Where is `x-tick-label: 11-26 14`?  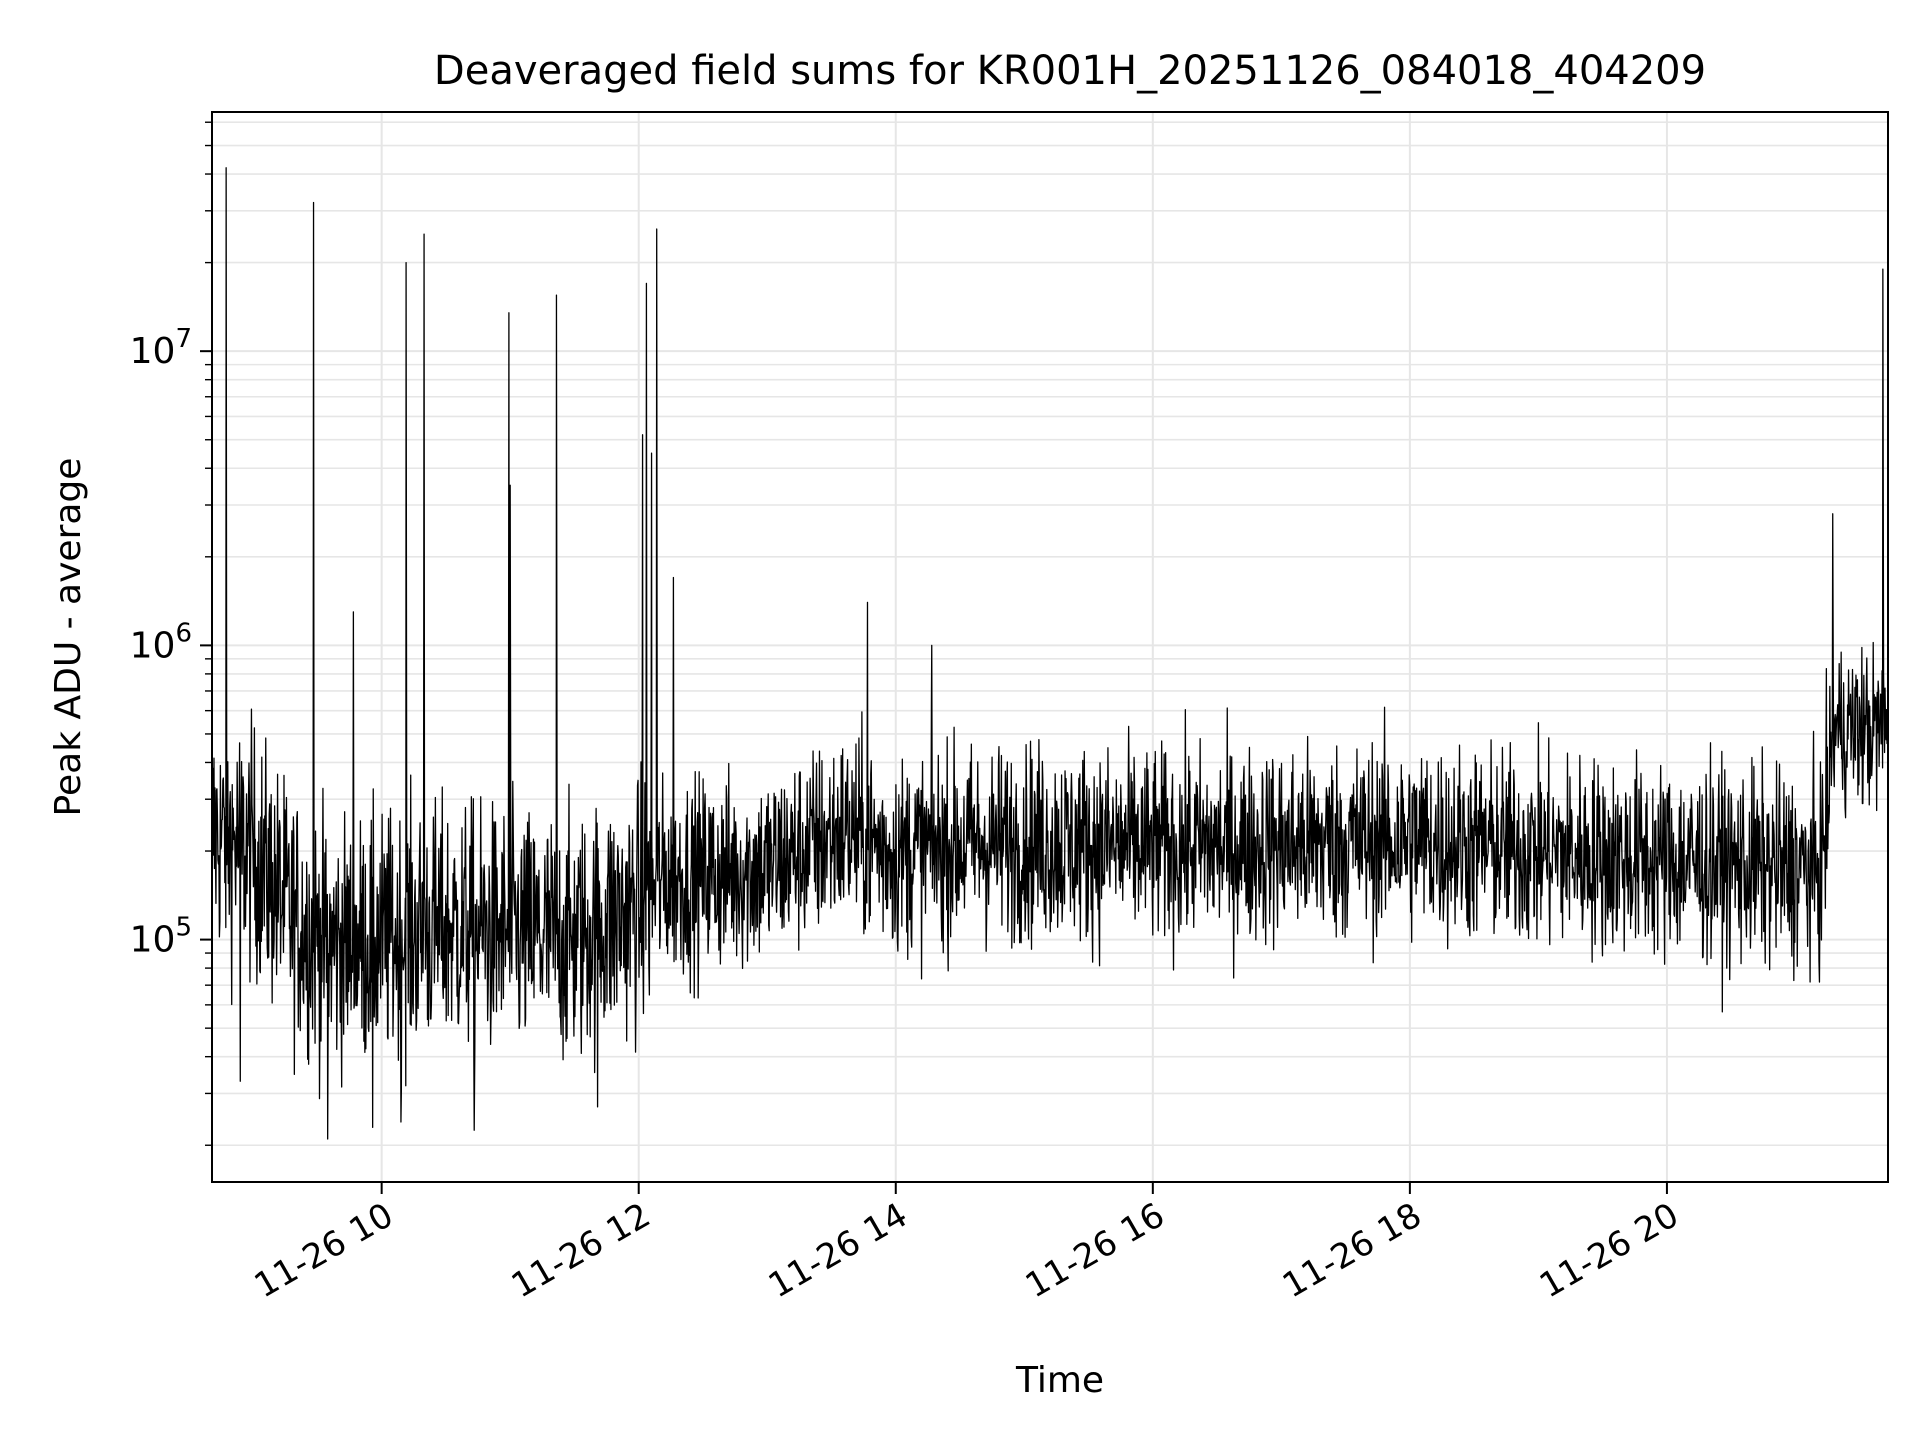
x-tick-label: 11-26 14 is located at coordinates (838, 1250).